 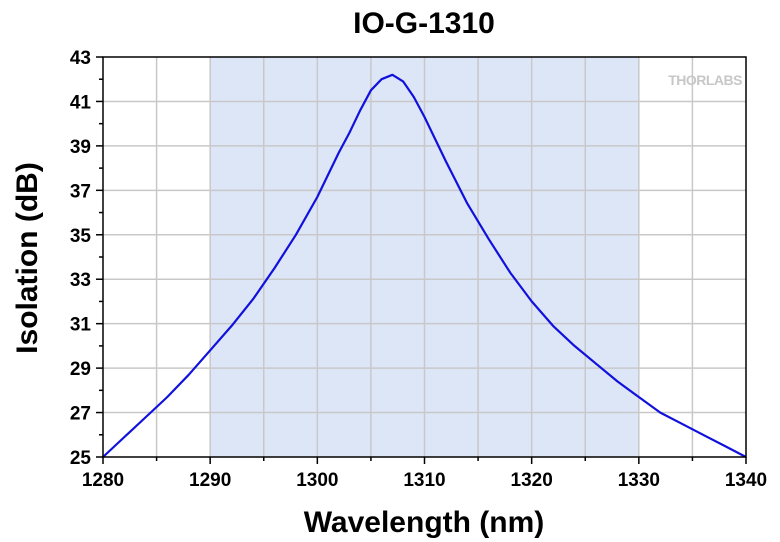 I want to click on y-tick-label: 29, so click(x=80, y=369).